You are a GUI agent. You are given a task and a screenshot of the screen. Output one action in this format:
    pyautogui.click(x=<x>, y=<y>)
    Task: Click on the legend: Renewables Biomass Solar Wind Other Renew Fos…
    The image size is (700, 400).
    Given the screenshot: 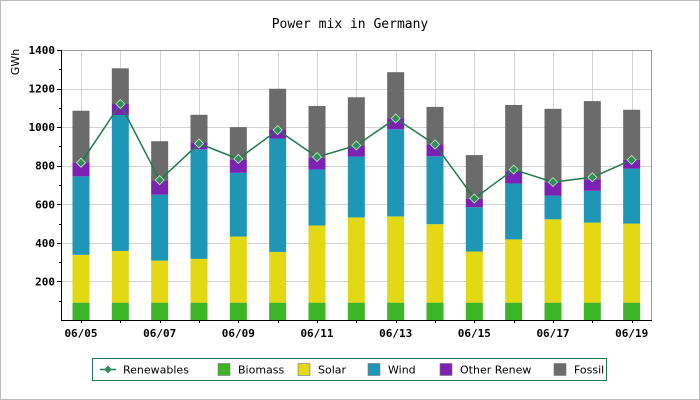 What is the action you would take?
    pyautogui.click(x=349, y=369)
    